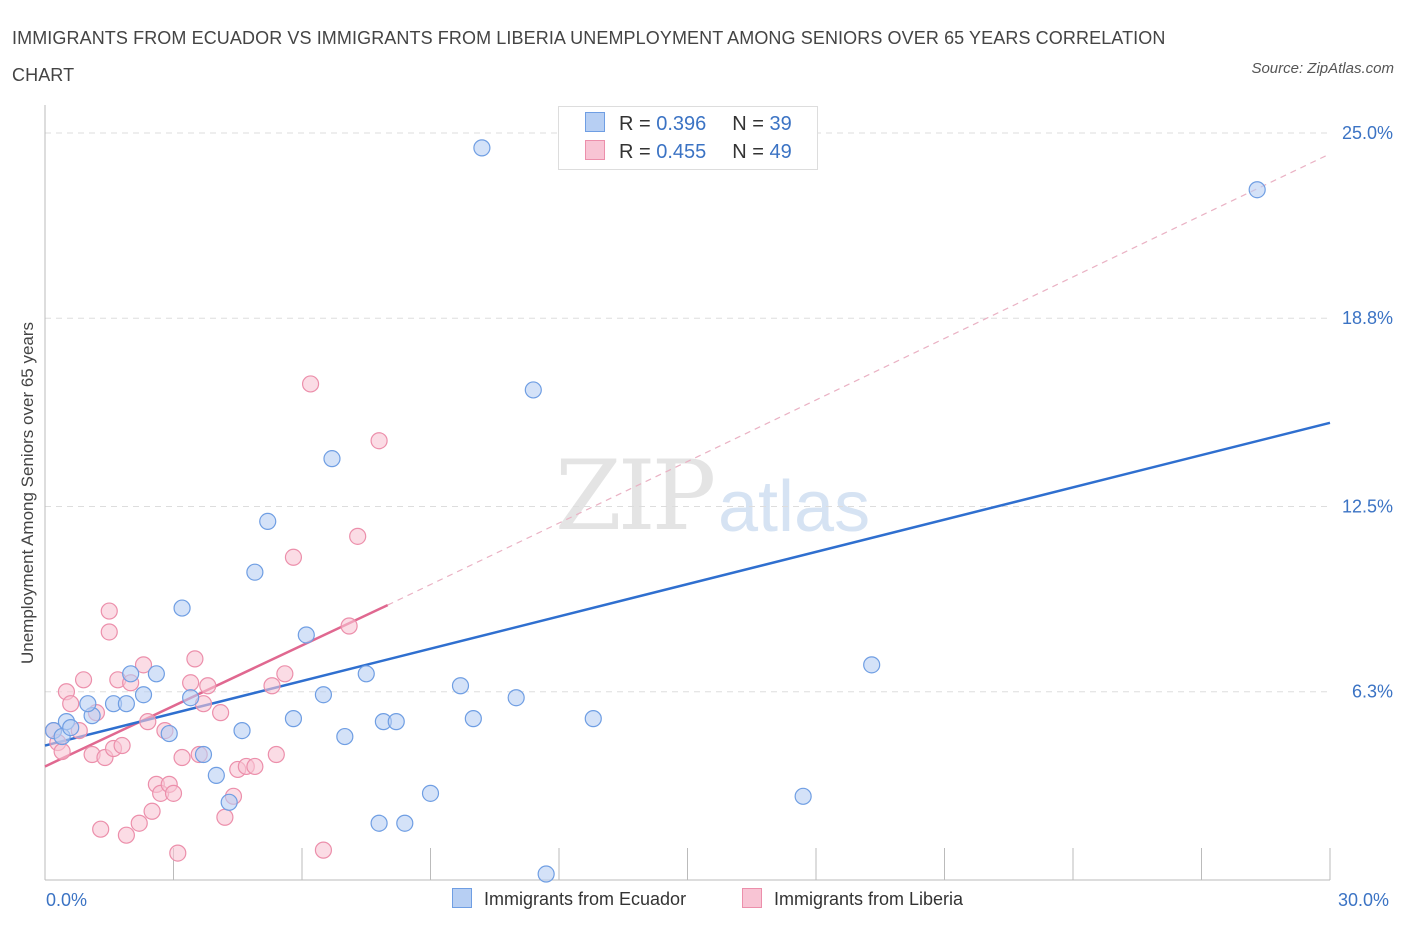 The height and width of the screenshot is (930, 1406). I want to click on x-tick-label-max: 30.0%, so click(1364, 900).